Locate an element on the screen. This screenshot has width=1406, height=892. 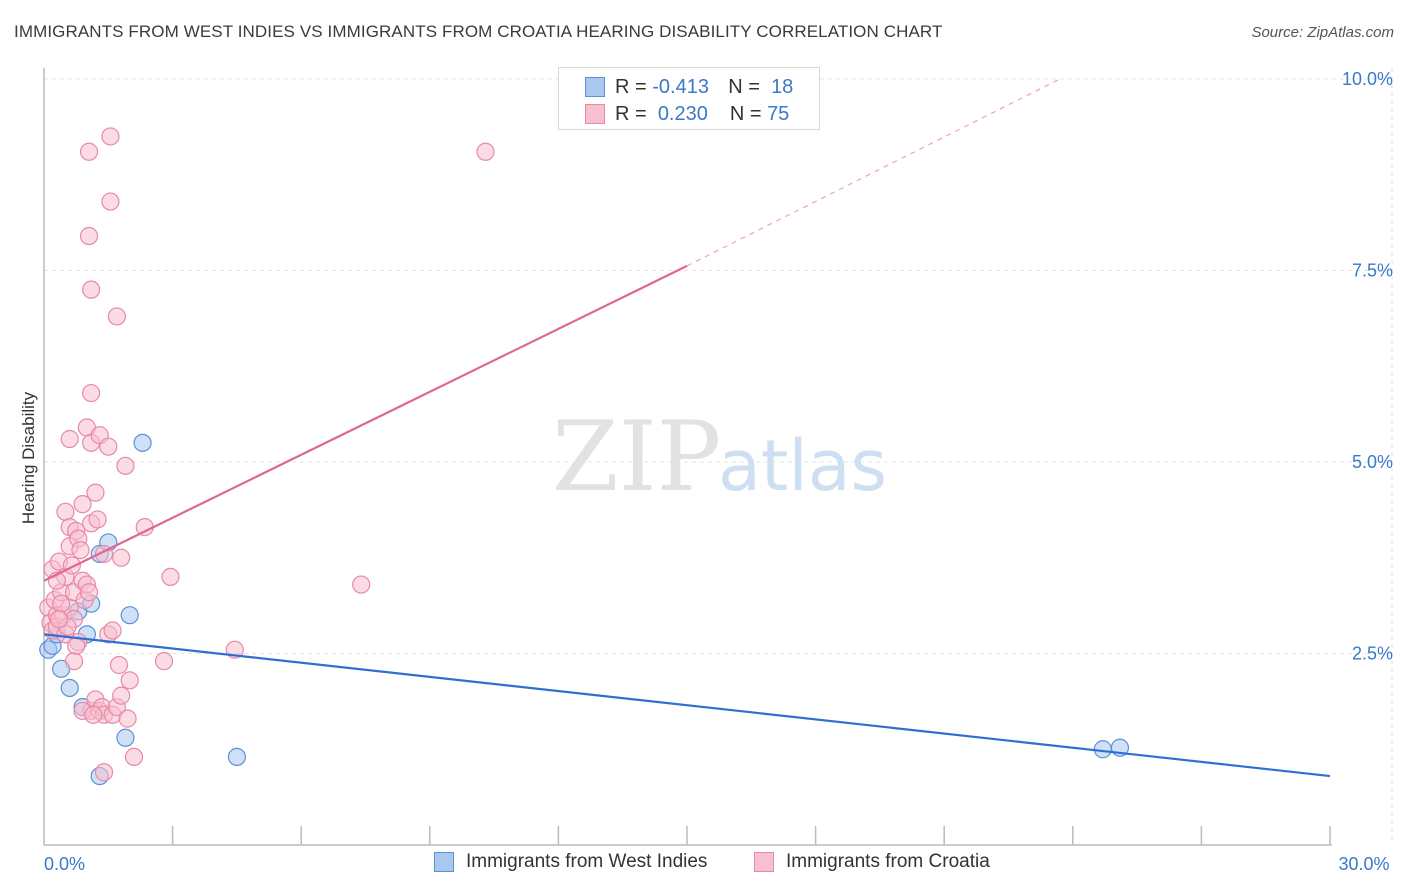
watermark-atlas: atlas is located at coordinates (802, 466).